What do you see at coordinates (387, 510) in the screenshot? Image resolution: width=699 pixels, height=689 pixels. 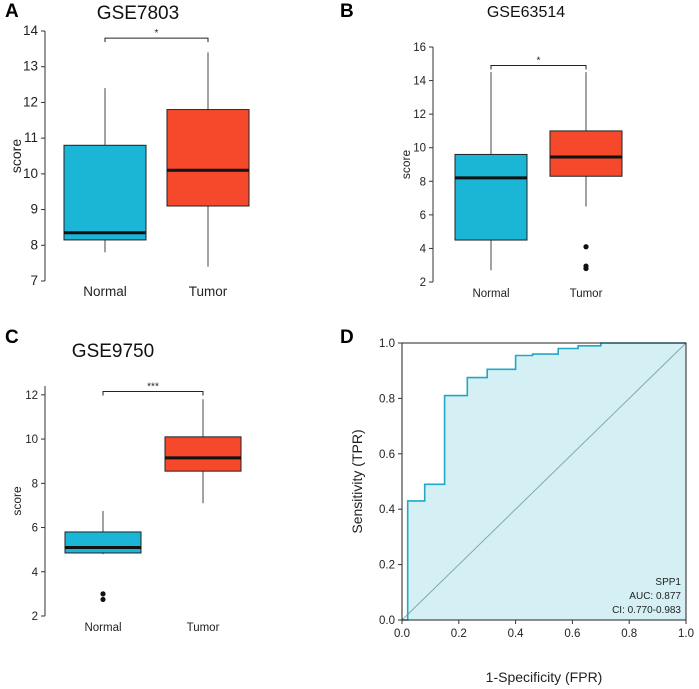 I see `y-tick-label: 0.4` at bounding box center [387, 510].